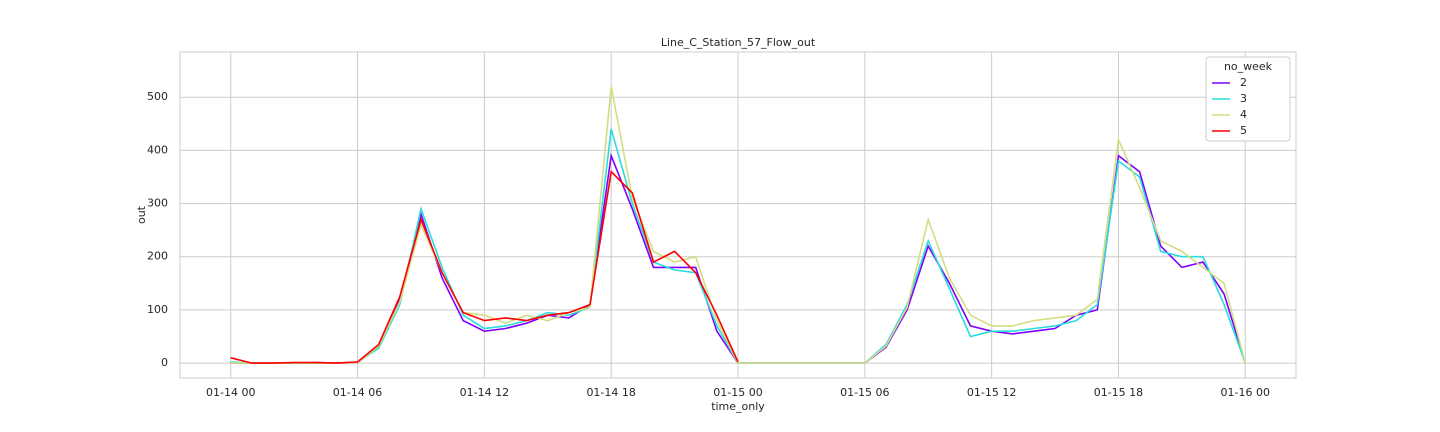 The width and height of the screenshot is (1440, 432). What do you see at coordinates (738, 42) in the screenshot?
I see `chart-title: Line_C_Station_57_Flow_out` at bounding box center [738, 42].